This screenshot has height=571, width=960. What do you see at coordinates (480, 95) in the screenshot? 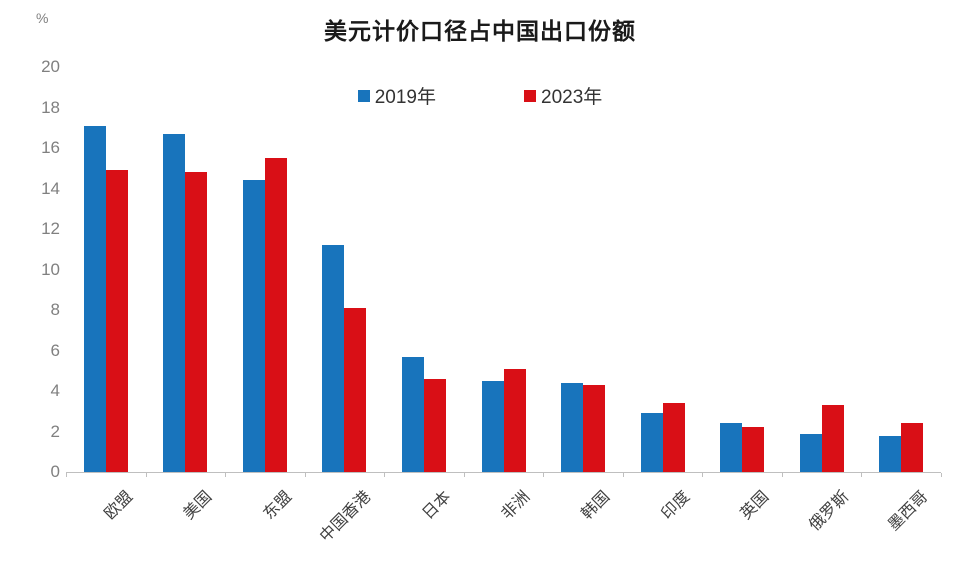
I see `legend: 2019年 2023年` at bounding box center [480, 95].